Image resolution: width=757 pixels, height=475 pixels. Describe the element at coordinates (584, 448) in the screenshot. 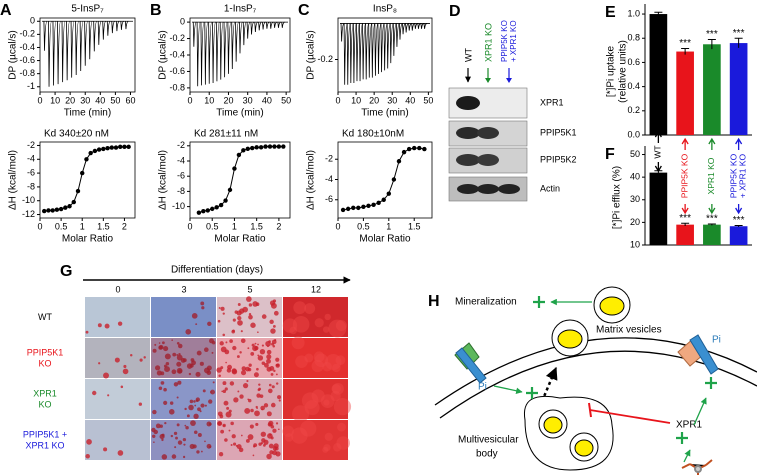

I see `vesicle-core` at that location.